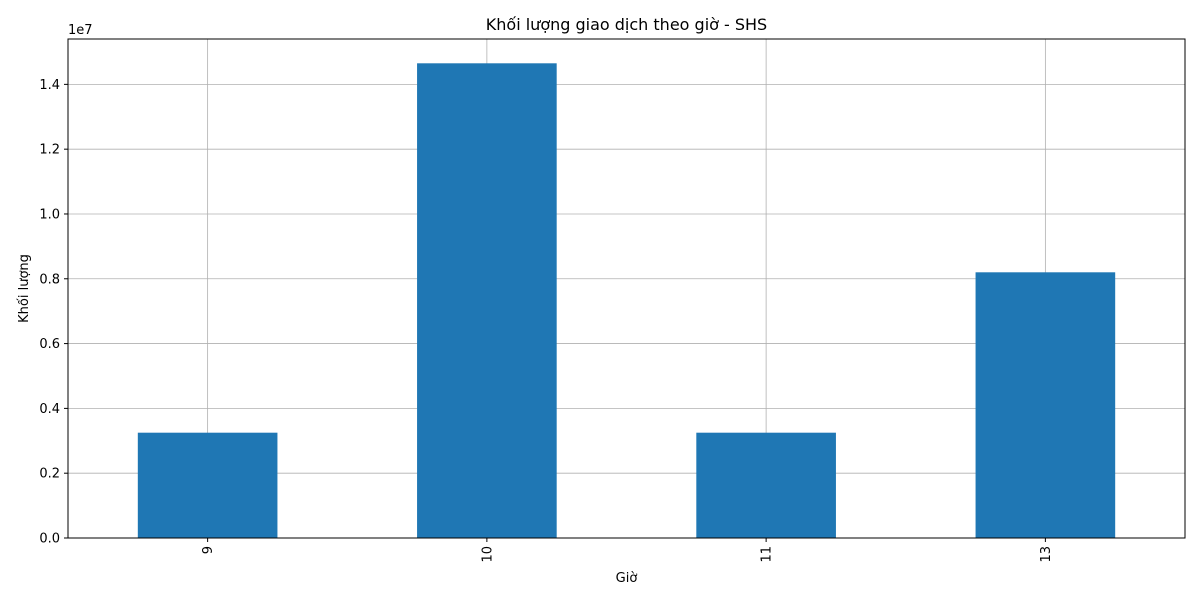  I want to click on x-tick-label: 9, so click(208, 550).